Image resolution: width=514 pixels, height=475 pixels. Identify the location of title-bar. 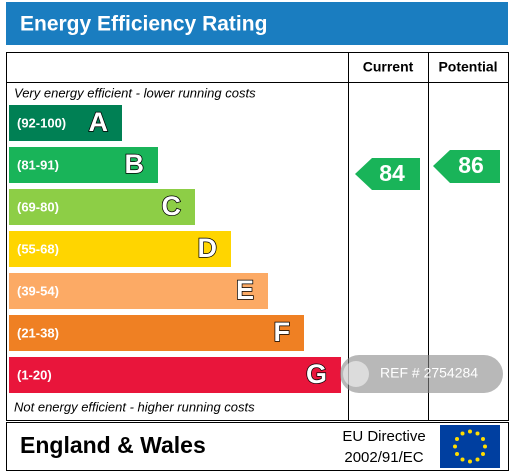
(257, 23).